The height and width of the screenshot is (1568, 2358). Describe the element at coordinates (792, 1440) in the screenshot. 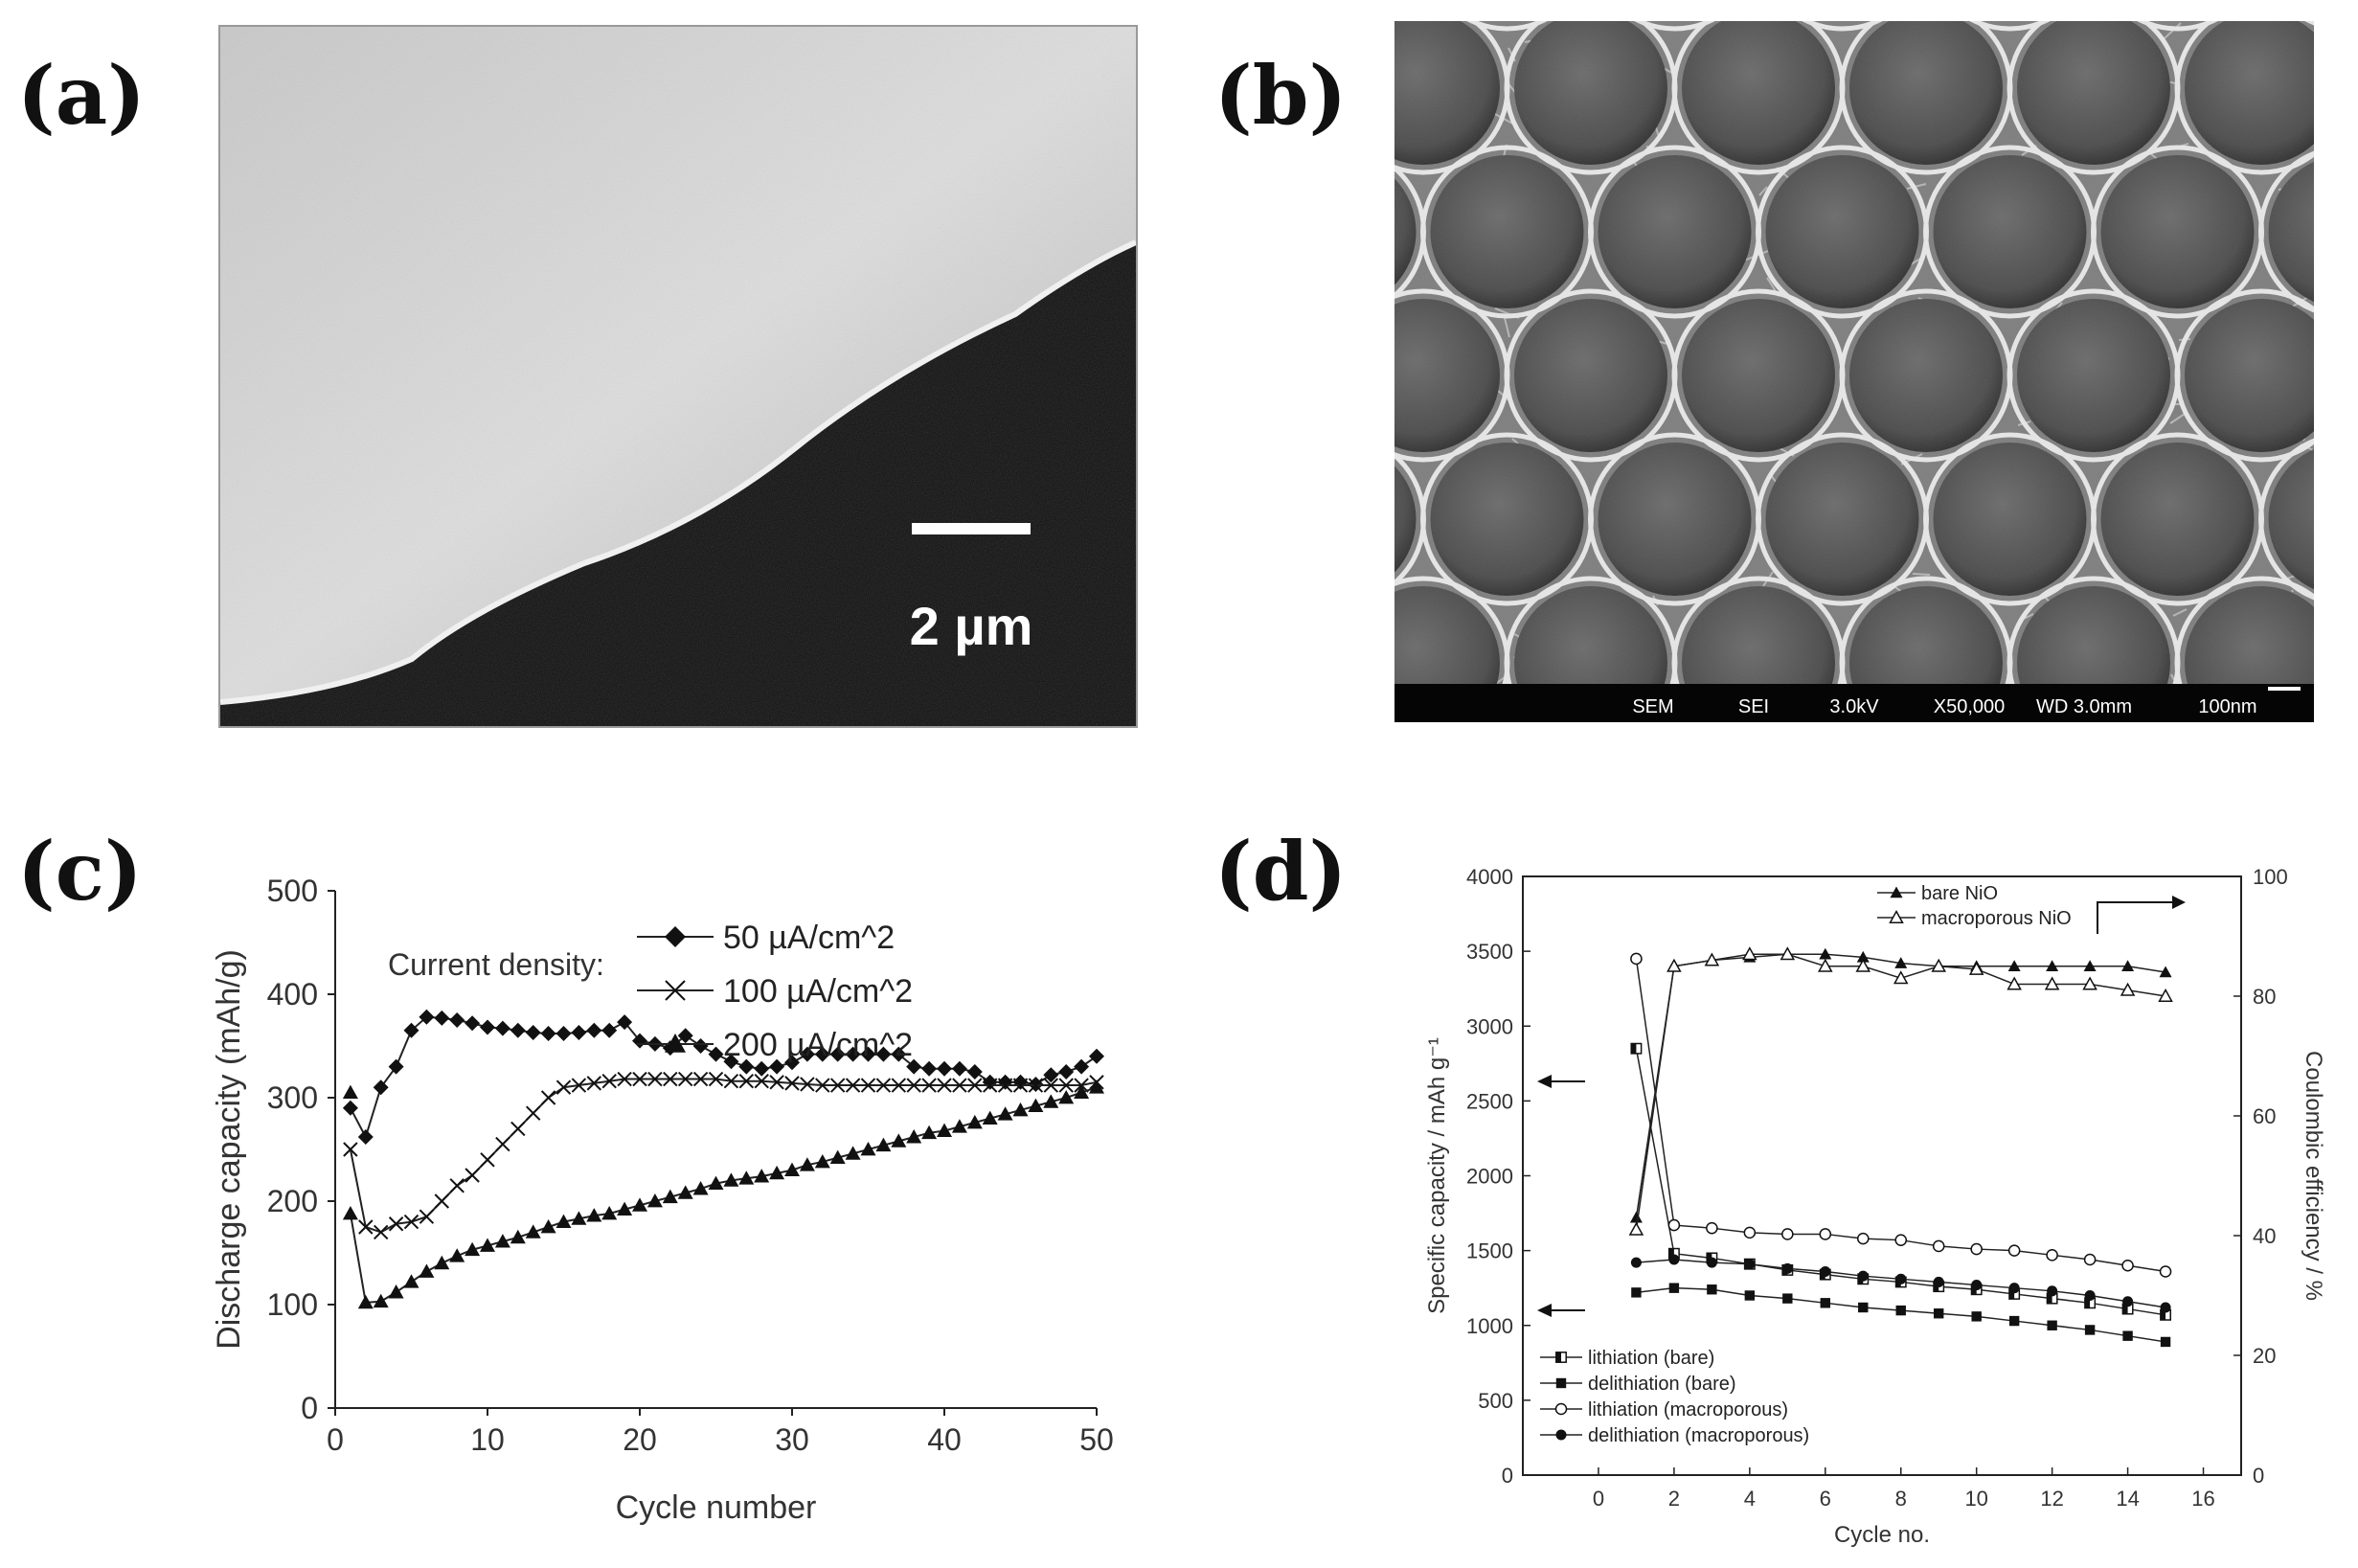

I see `chart-c-xtick-label: 30` at that location.